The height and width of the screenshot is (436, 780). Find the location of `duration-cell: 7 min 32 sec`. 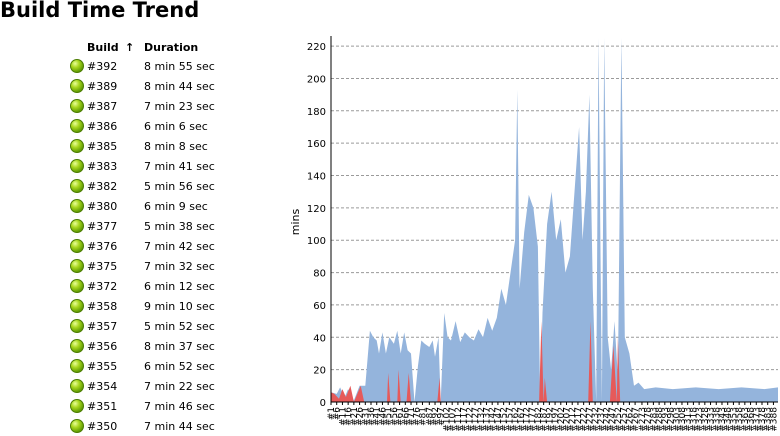

duration-cell: 7 min 32 sec is located at coordinates (179, 266).